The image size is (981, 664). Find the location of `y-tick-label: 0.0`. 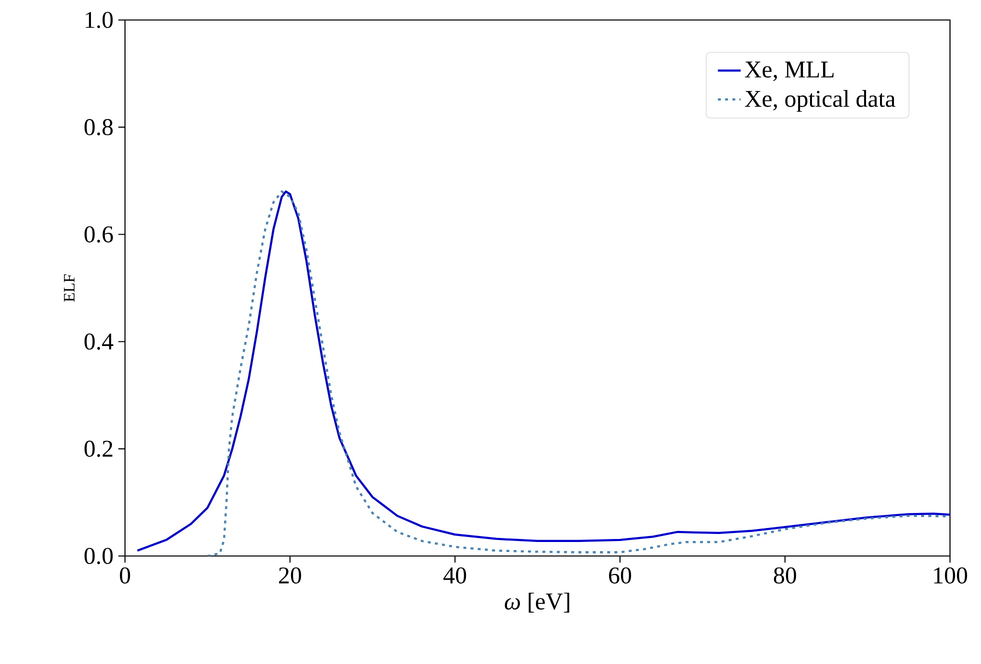

y-tick-label: 0.0 is located at coordinates (98, 556).